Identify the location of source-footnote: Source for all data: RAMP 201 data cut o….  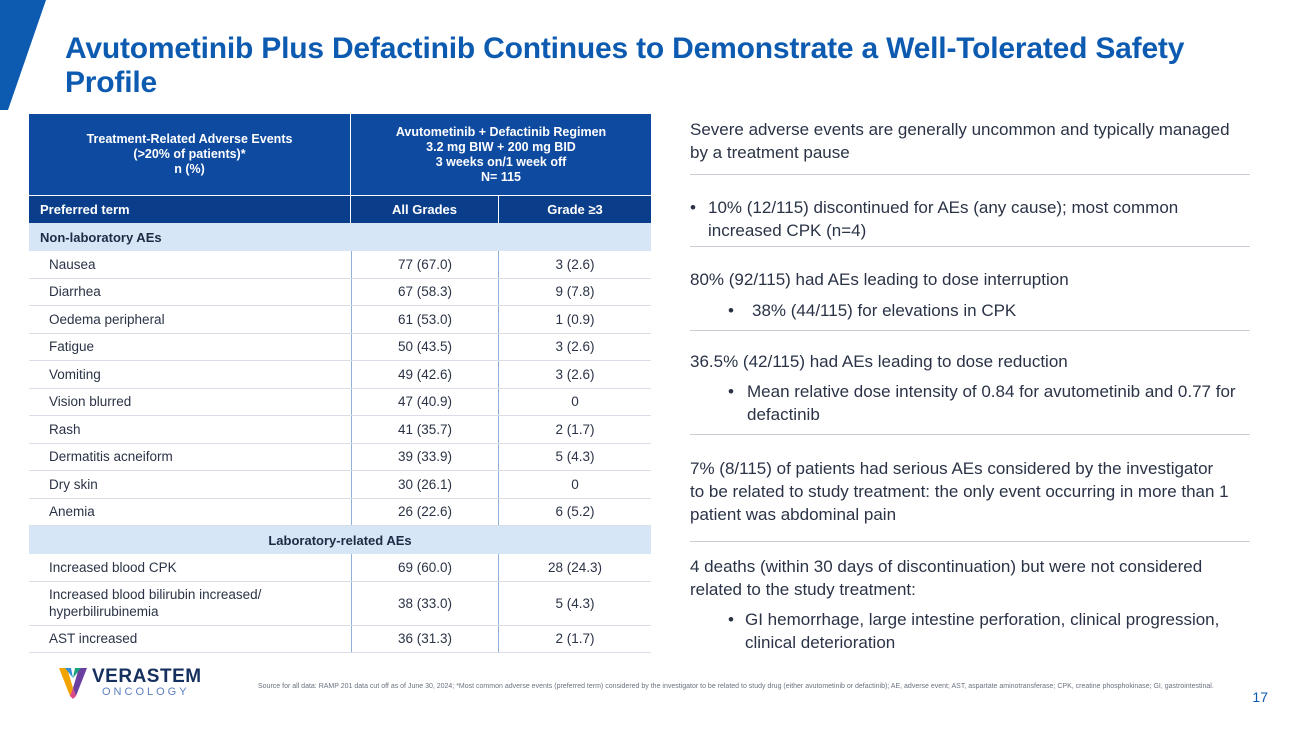
(736, 686).